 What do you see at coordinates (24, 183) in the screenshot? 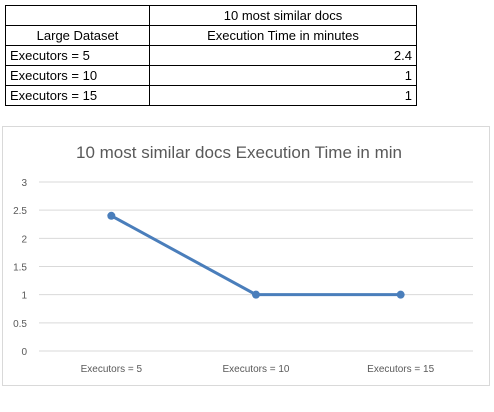
I see `y-tick-label: 3` at bounding box center [24, 183].